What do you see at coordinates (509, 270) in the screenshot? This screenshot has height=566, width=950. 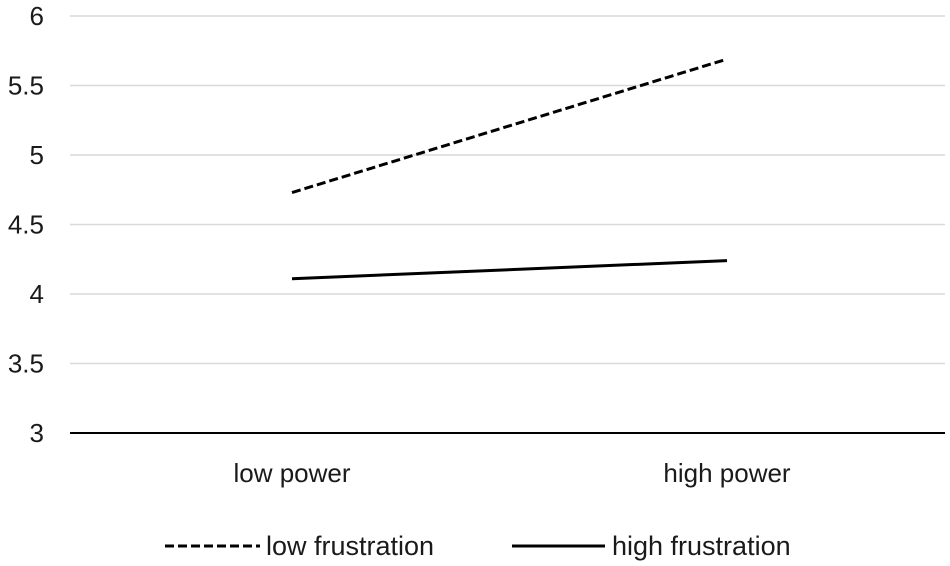 I see `series-line-high-frustration` at bounding box center [509, 270].